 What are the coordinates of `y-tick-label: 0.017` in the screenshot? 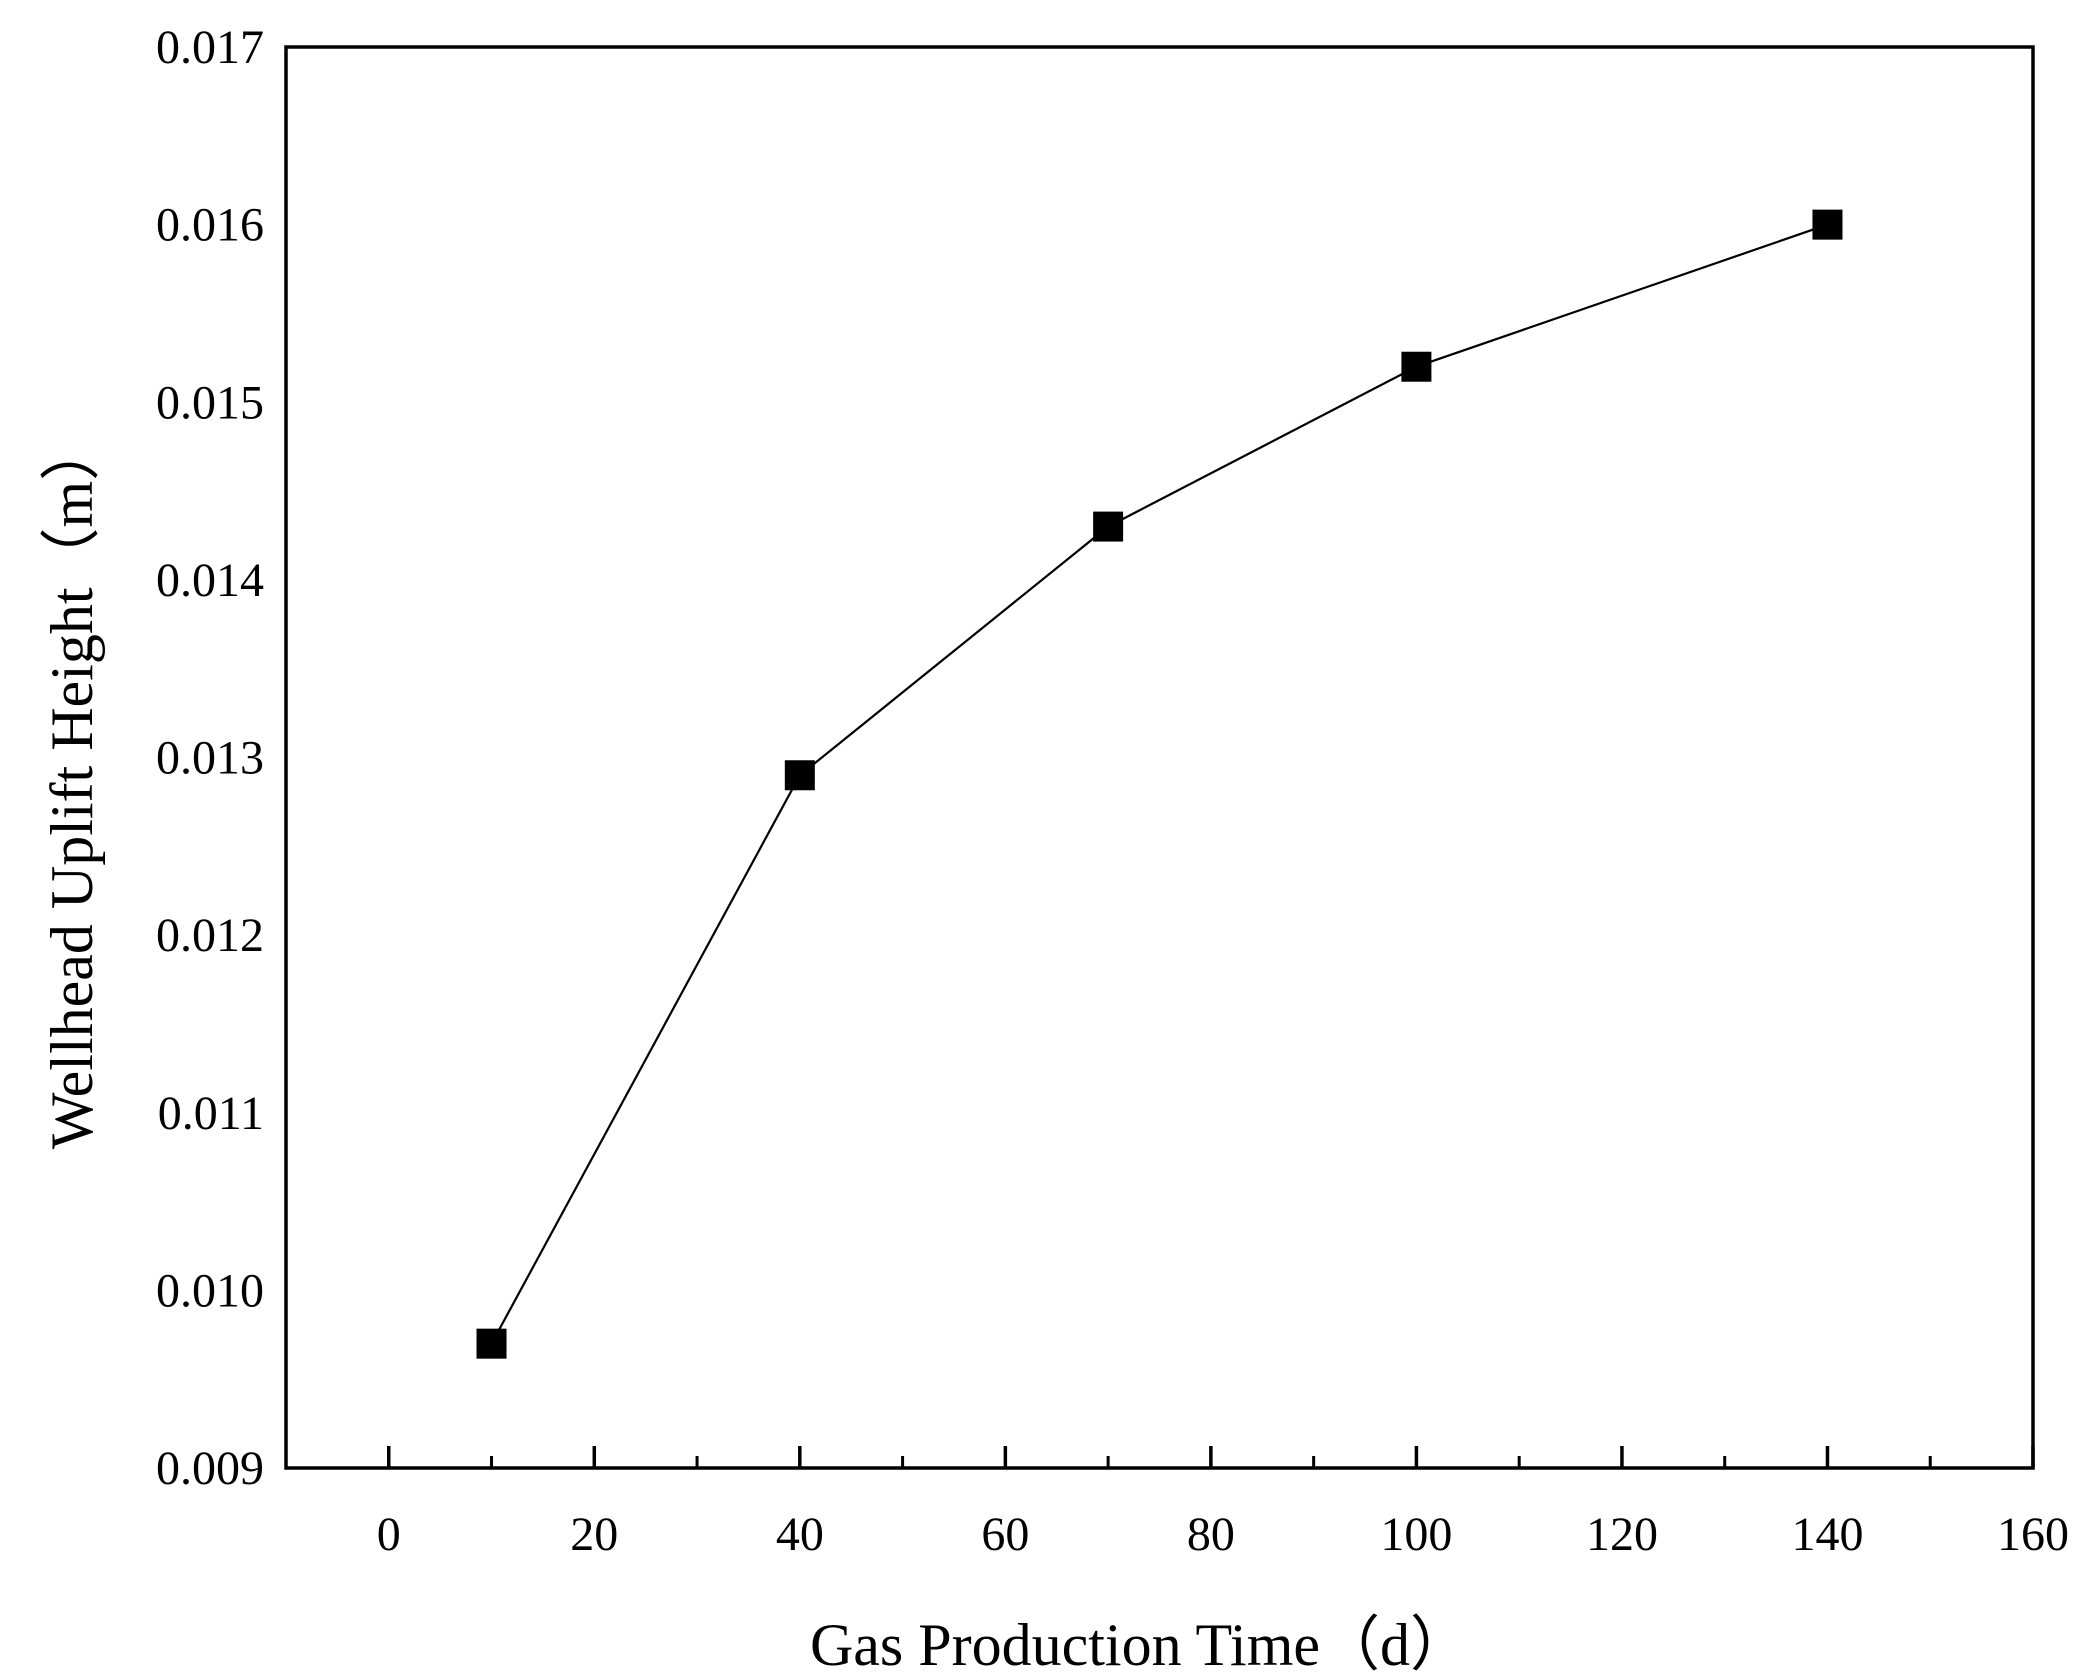 It's located at (210, 47).